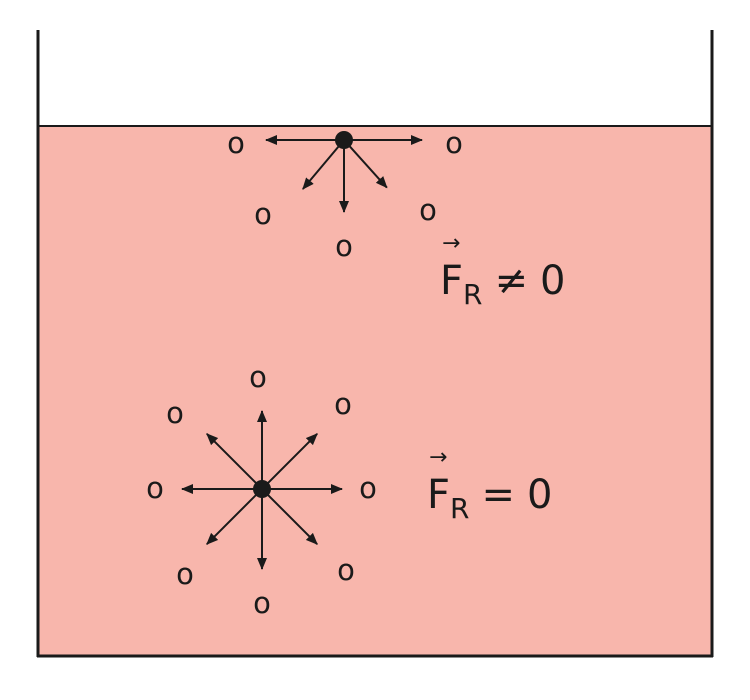 The image size is (750, 700). Describe the element at coordinates (155, 488) in the screenshot. I see `bulk-neighbor-molecule-left: o` at that location.